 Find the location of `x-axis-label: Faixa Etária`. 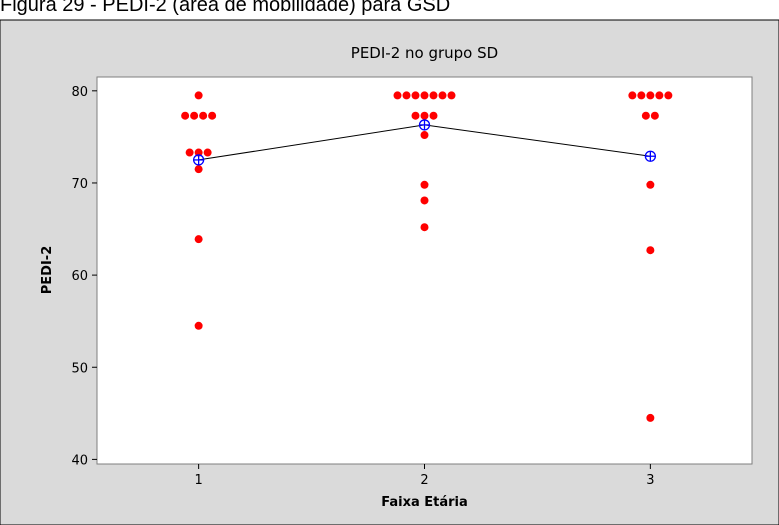

x-axis-label: Faixa Etária is located at coordinates (424, 502).